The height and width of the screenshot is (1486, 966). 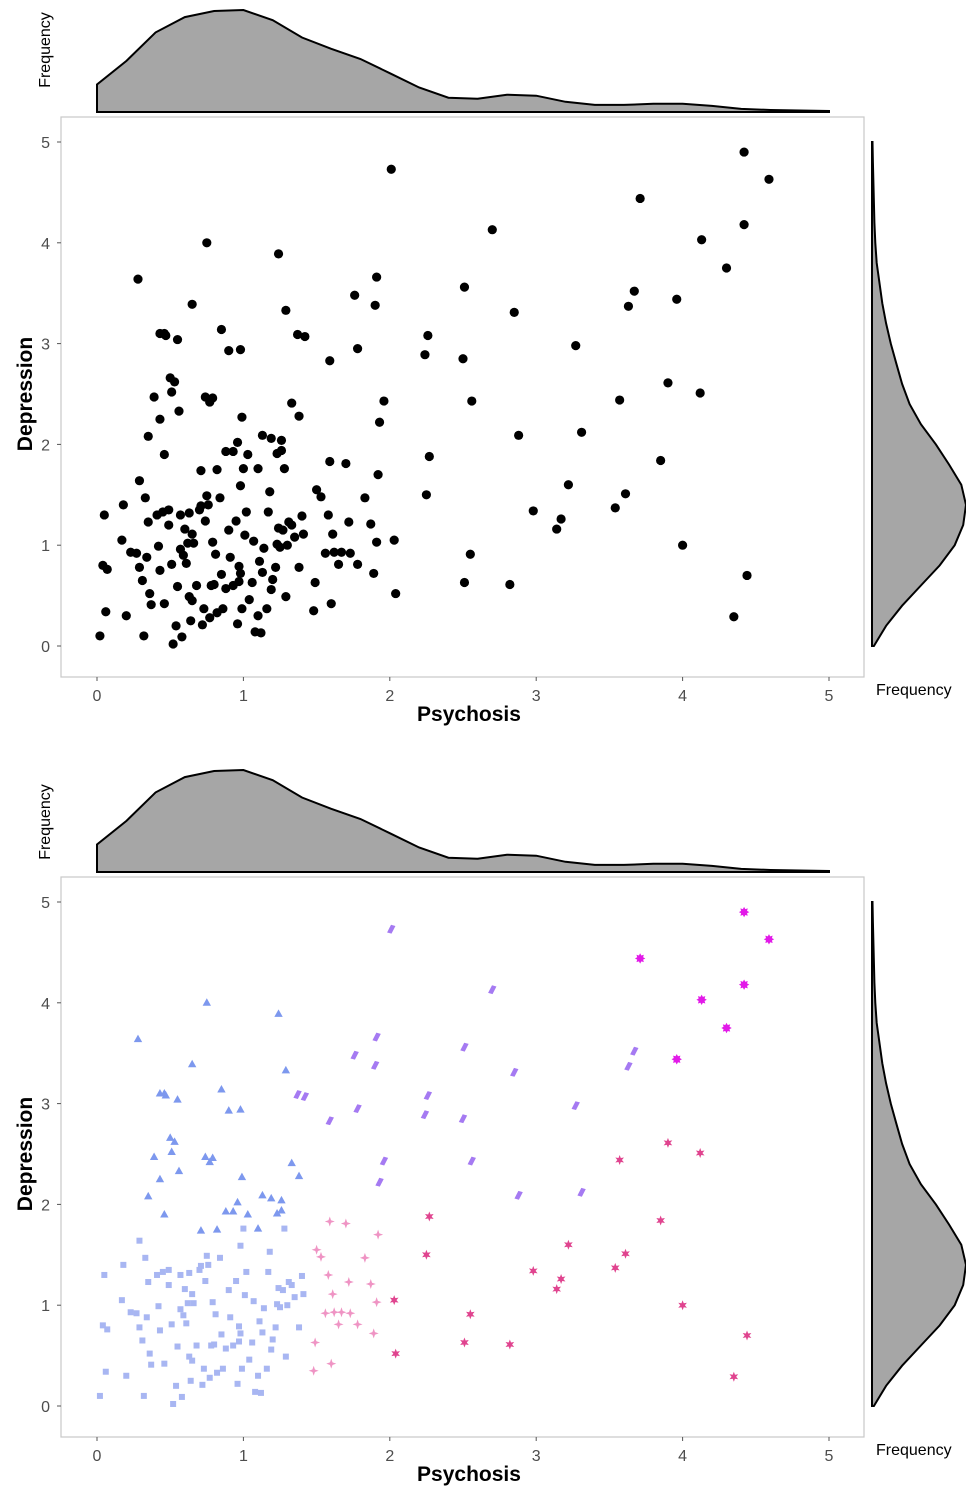 I want to click on marginal-y-density, so click(x=918, y=1154).